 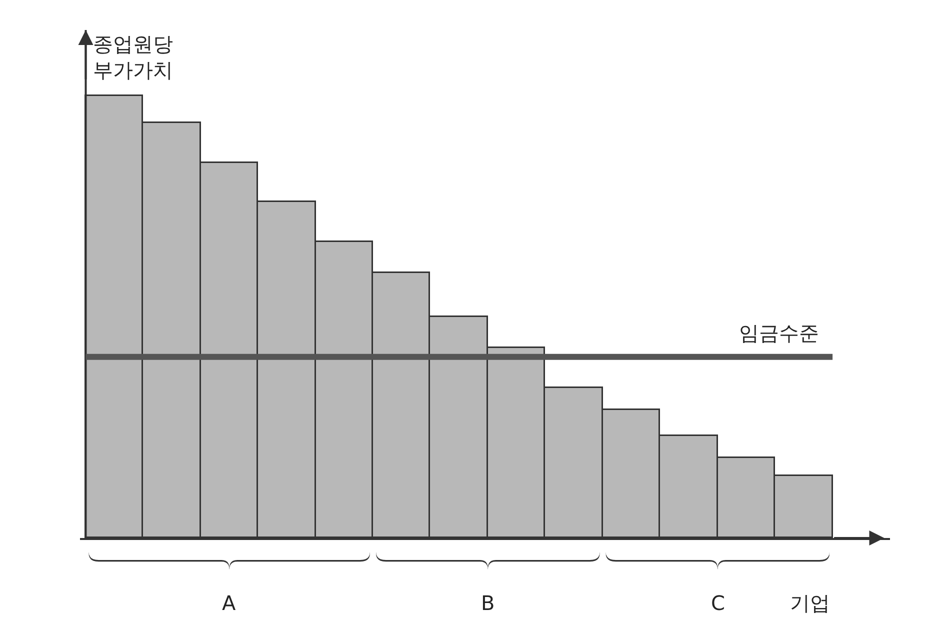 What do you see at coordinates (779, 333) in the screenshot?
I see `ref-line-label: 임금수준` at bounding box center [779, 333].